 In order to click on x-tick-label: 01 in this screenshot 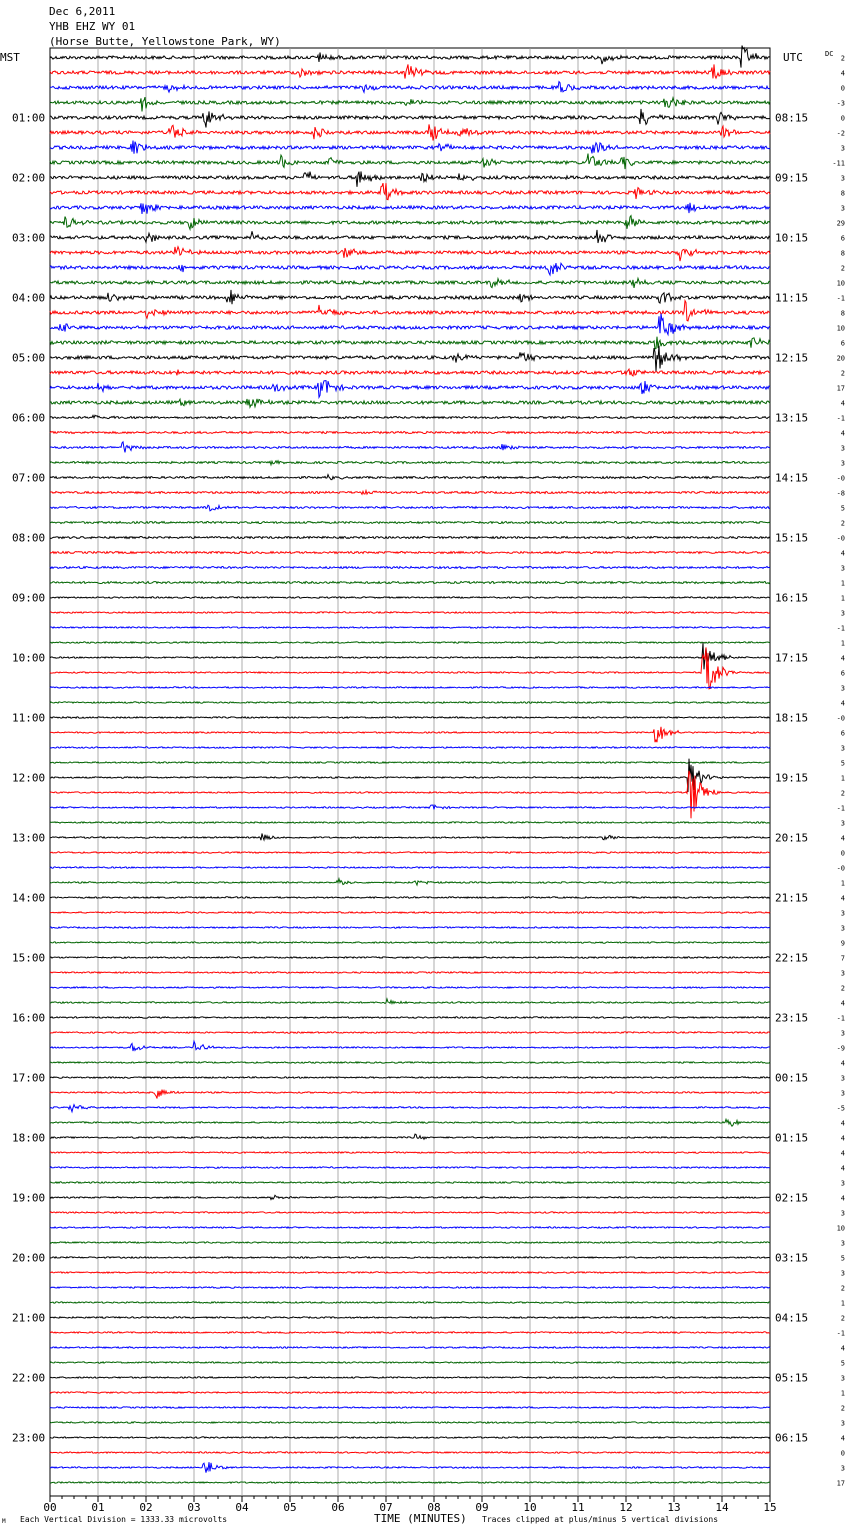, I will do `click(97, 1507)`.